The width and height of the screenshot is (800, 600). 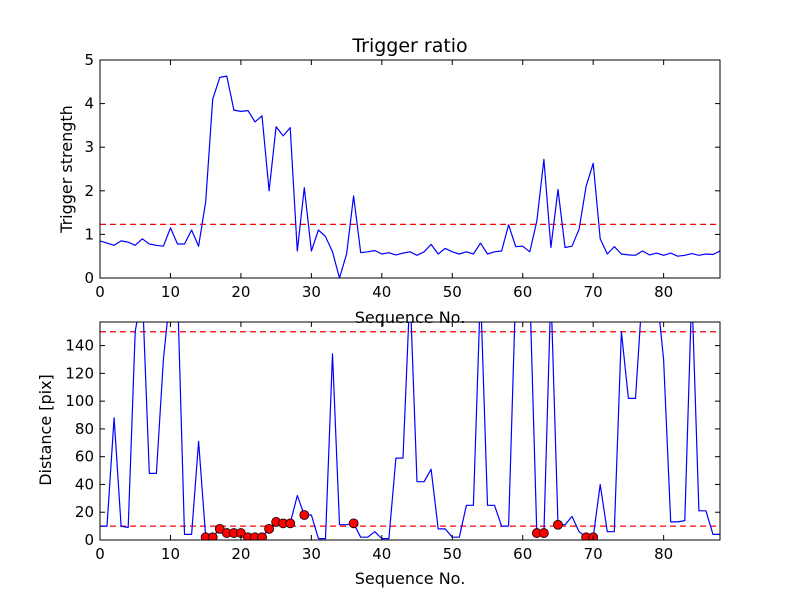 What do you see at coordinates (84, 512) in the screenshot?
I see `y-tick-label: 20` at bounding box center [84, 512].